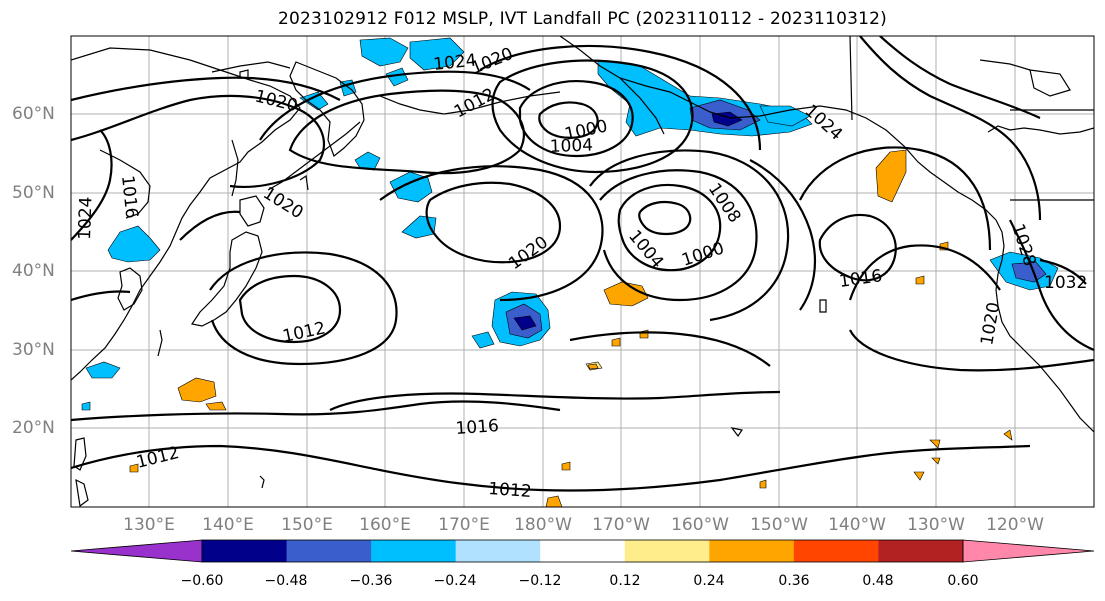 Image resolution: width=1105 pixels, height=601 pixels. What do you see at coordinates (307, 525) in the screenshot?
I see `lon-label: 150°E` at bounding box center [307, 525].